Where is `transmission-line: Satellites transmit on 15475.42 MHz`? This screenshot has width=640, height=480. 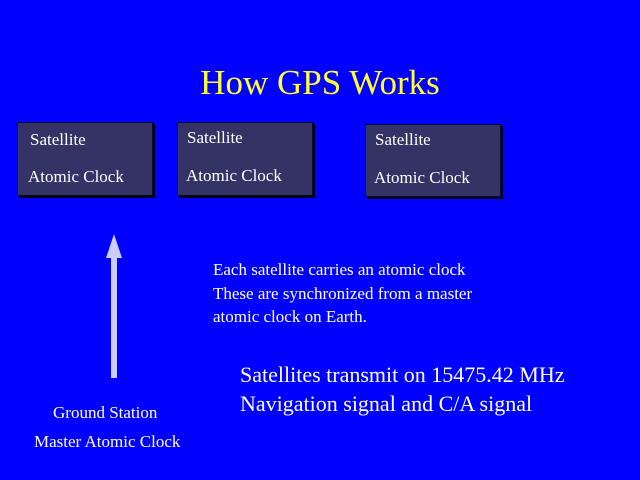
transmission-line: Satellites transmit on 15475.42 MHz is located at coordinates (402, 374).